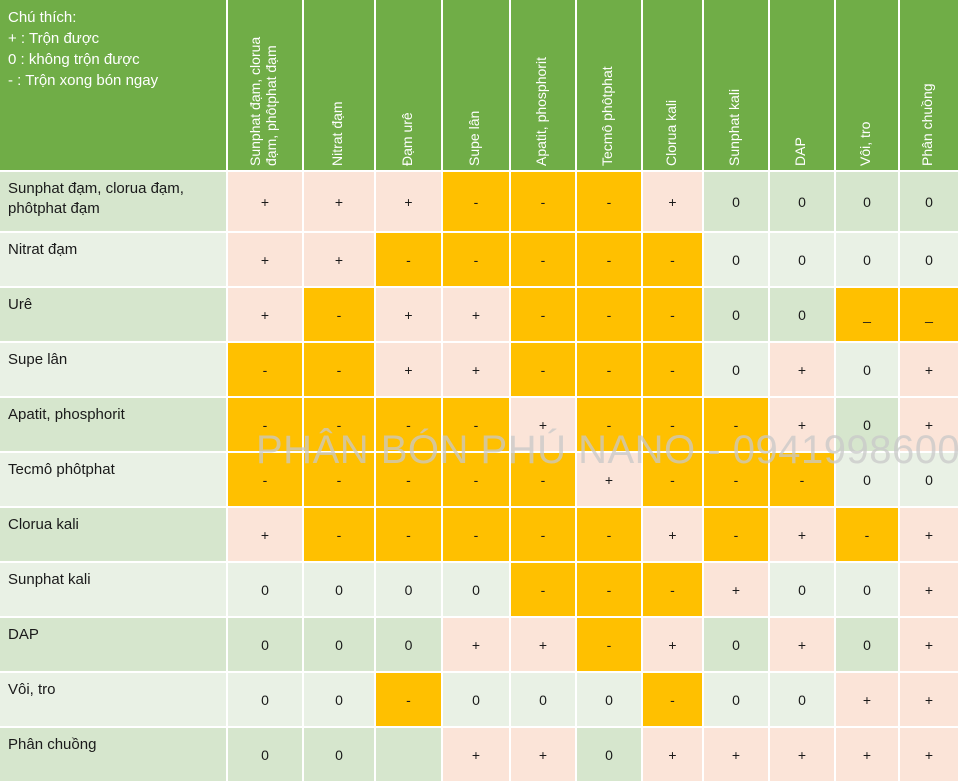 This screenshot has width=960, height=784. I want to click on row-header: Nitrat đạm, so click(114, 260).